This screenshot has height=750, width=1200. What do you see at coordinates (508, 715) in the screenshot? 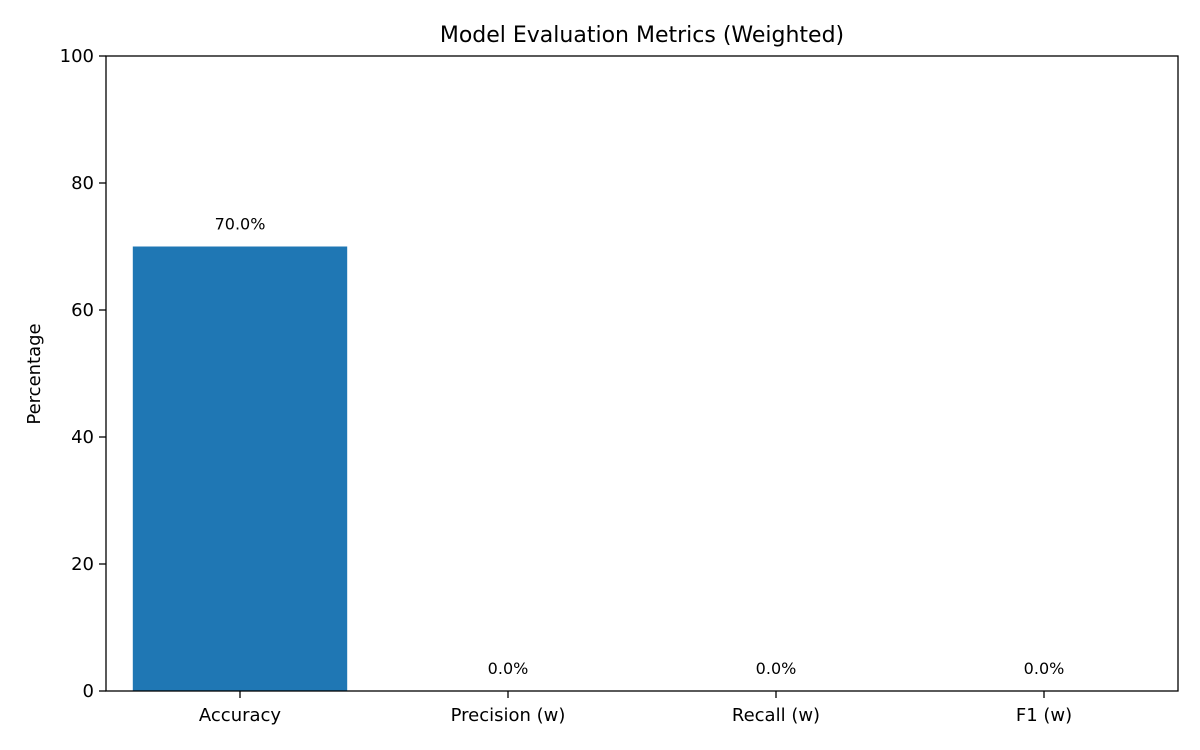
I see `x-tick-label: Precision (w)` at bounding box center [508, 715].